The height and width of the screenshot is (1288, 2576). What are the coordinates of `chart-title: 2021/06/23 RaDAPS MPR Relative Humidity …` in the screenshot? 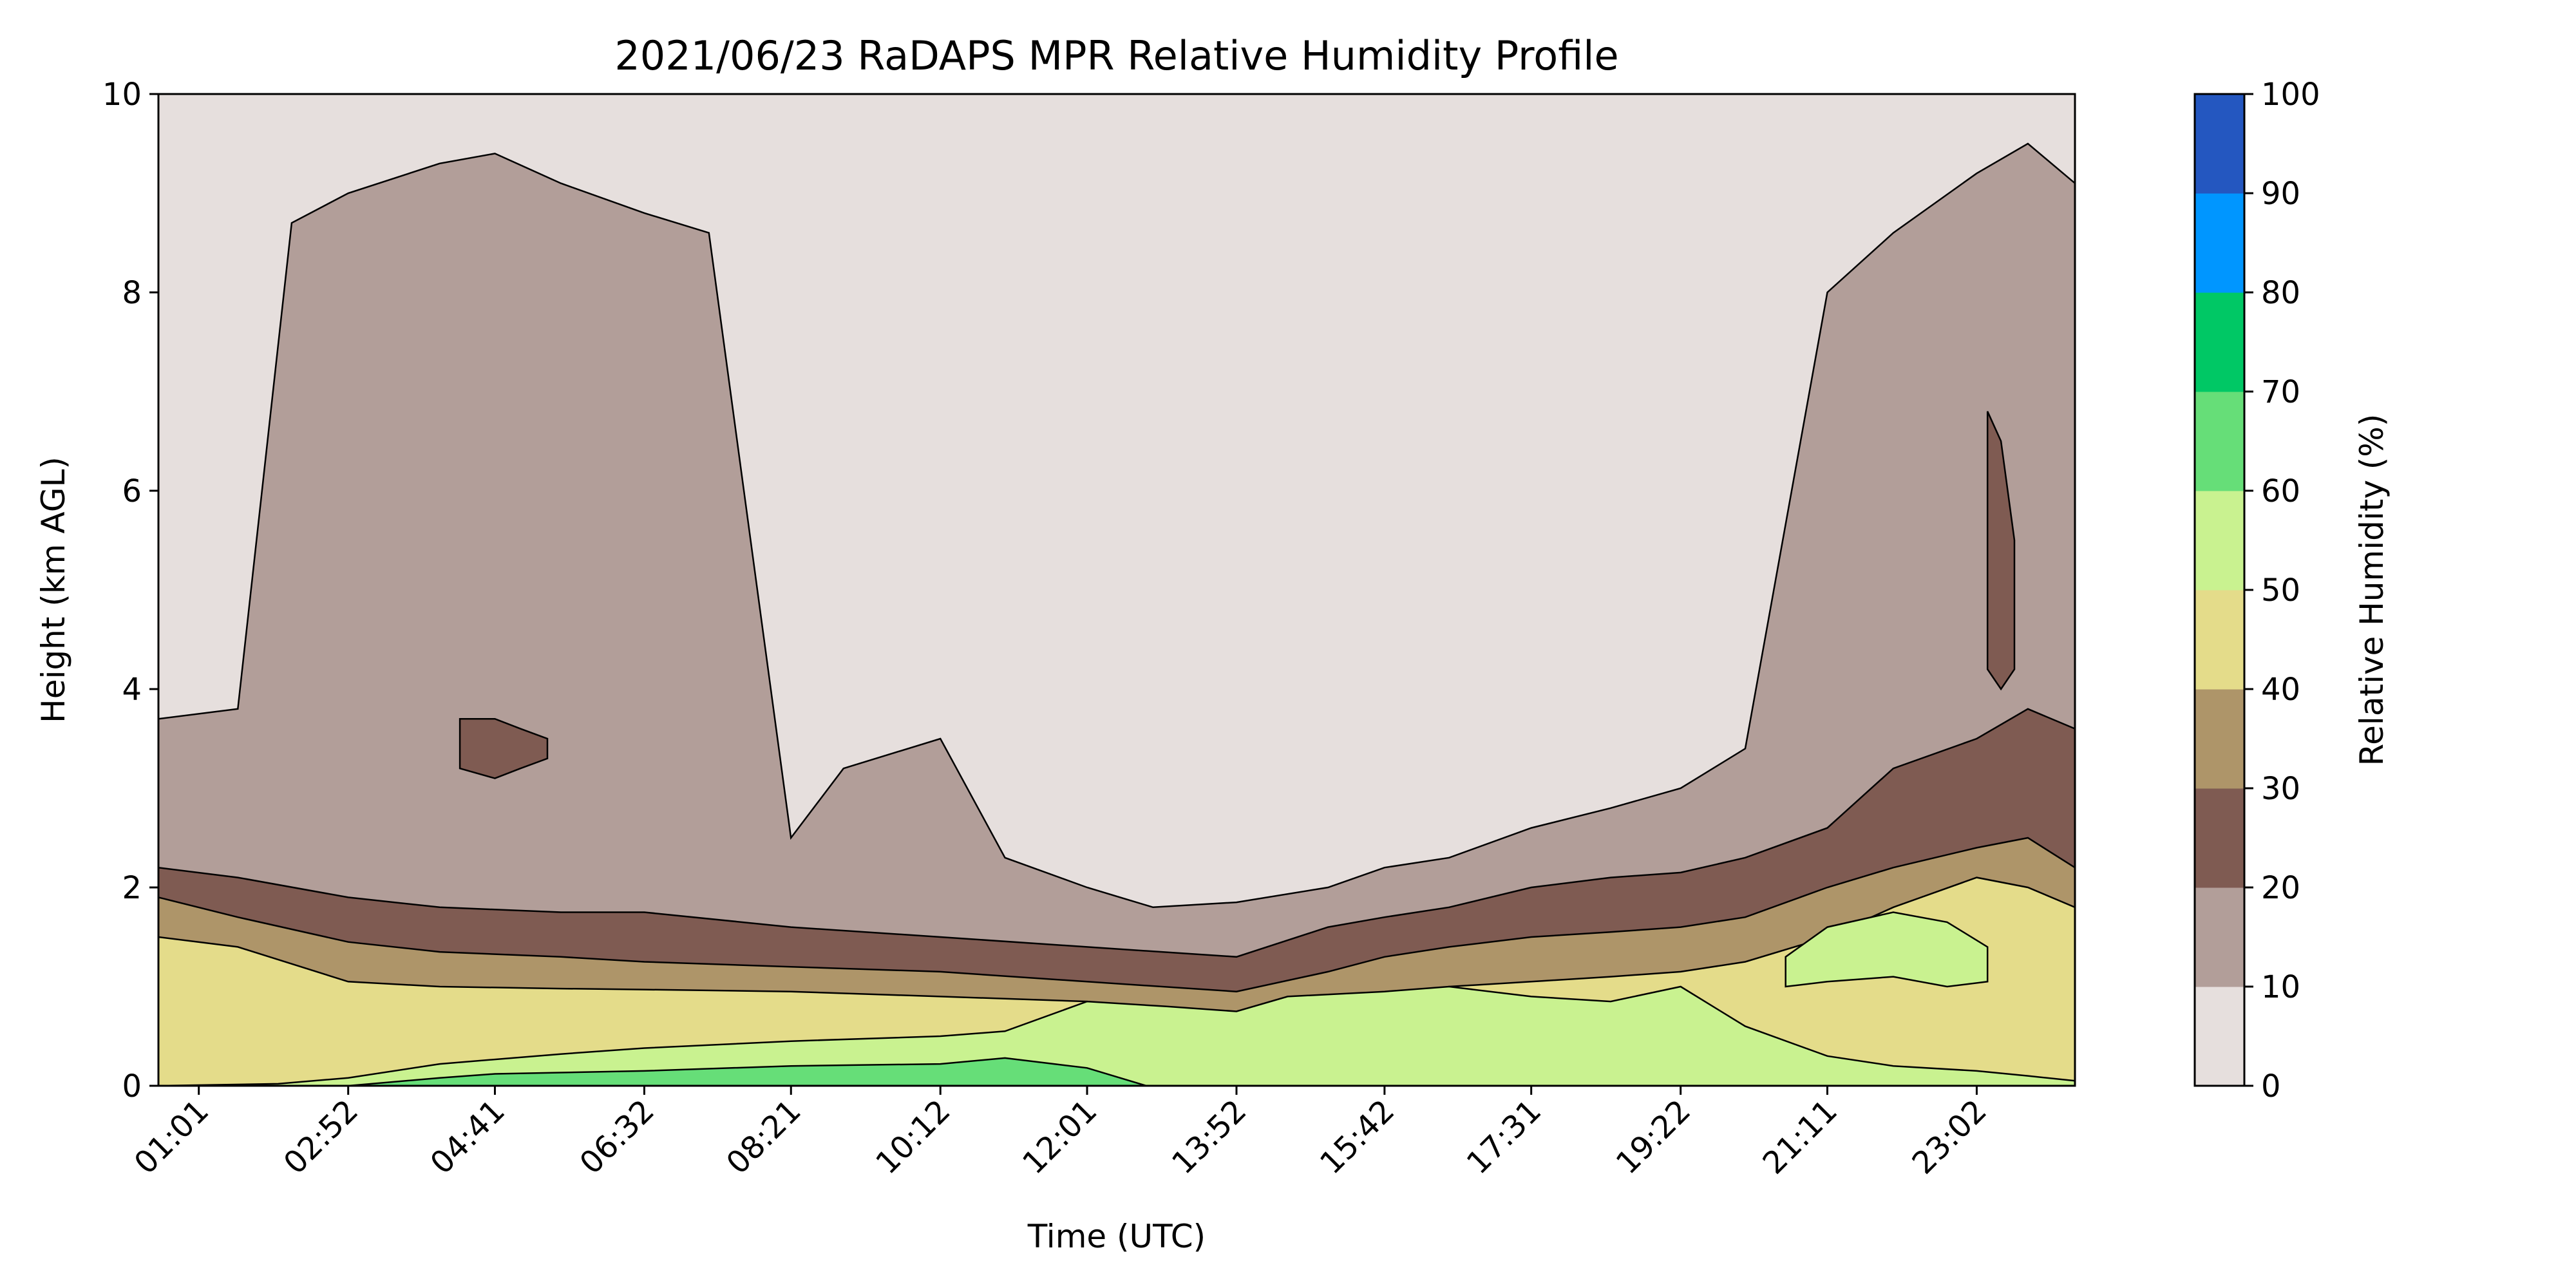 It's located at (1116, 56).